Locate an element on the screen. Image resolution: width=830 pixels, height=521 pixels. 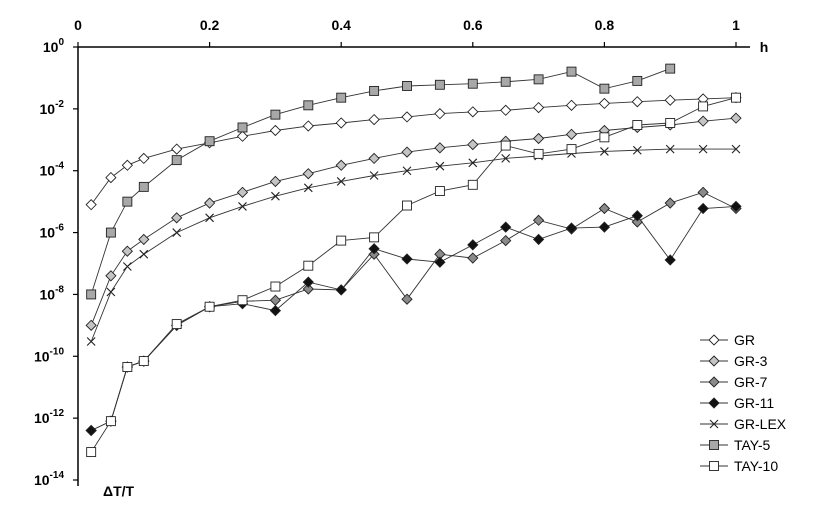
y-axis-label: ΔT/T is located at coordinates (119, 491).